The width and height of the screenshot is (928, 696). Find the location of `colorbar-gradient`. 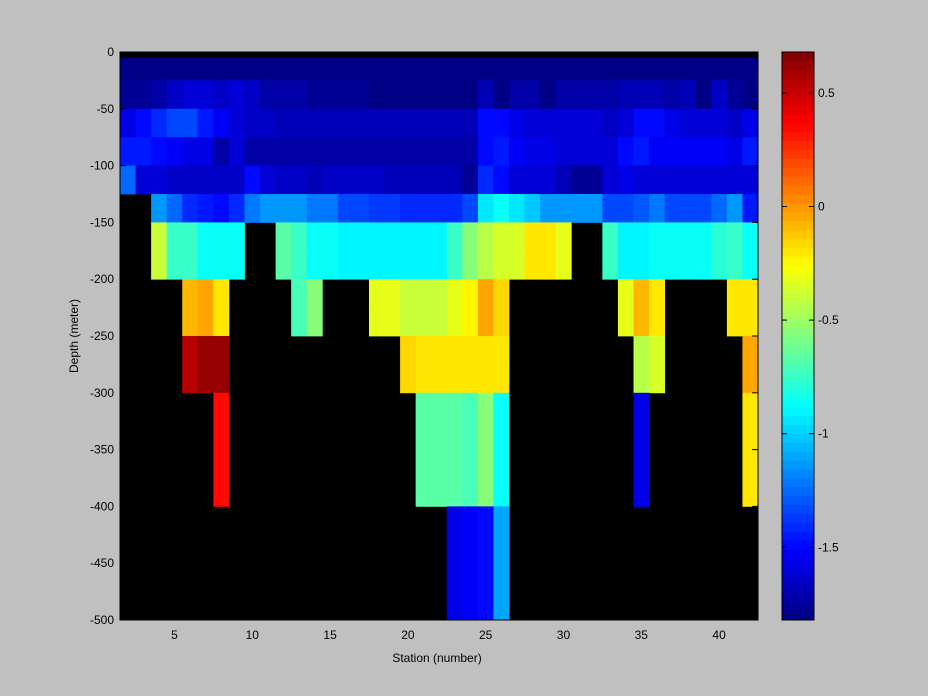

colorbar-gradient is located at coordinates (798, 336).